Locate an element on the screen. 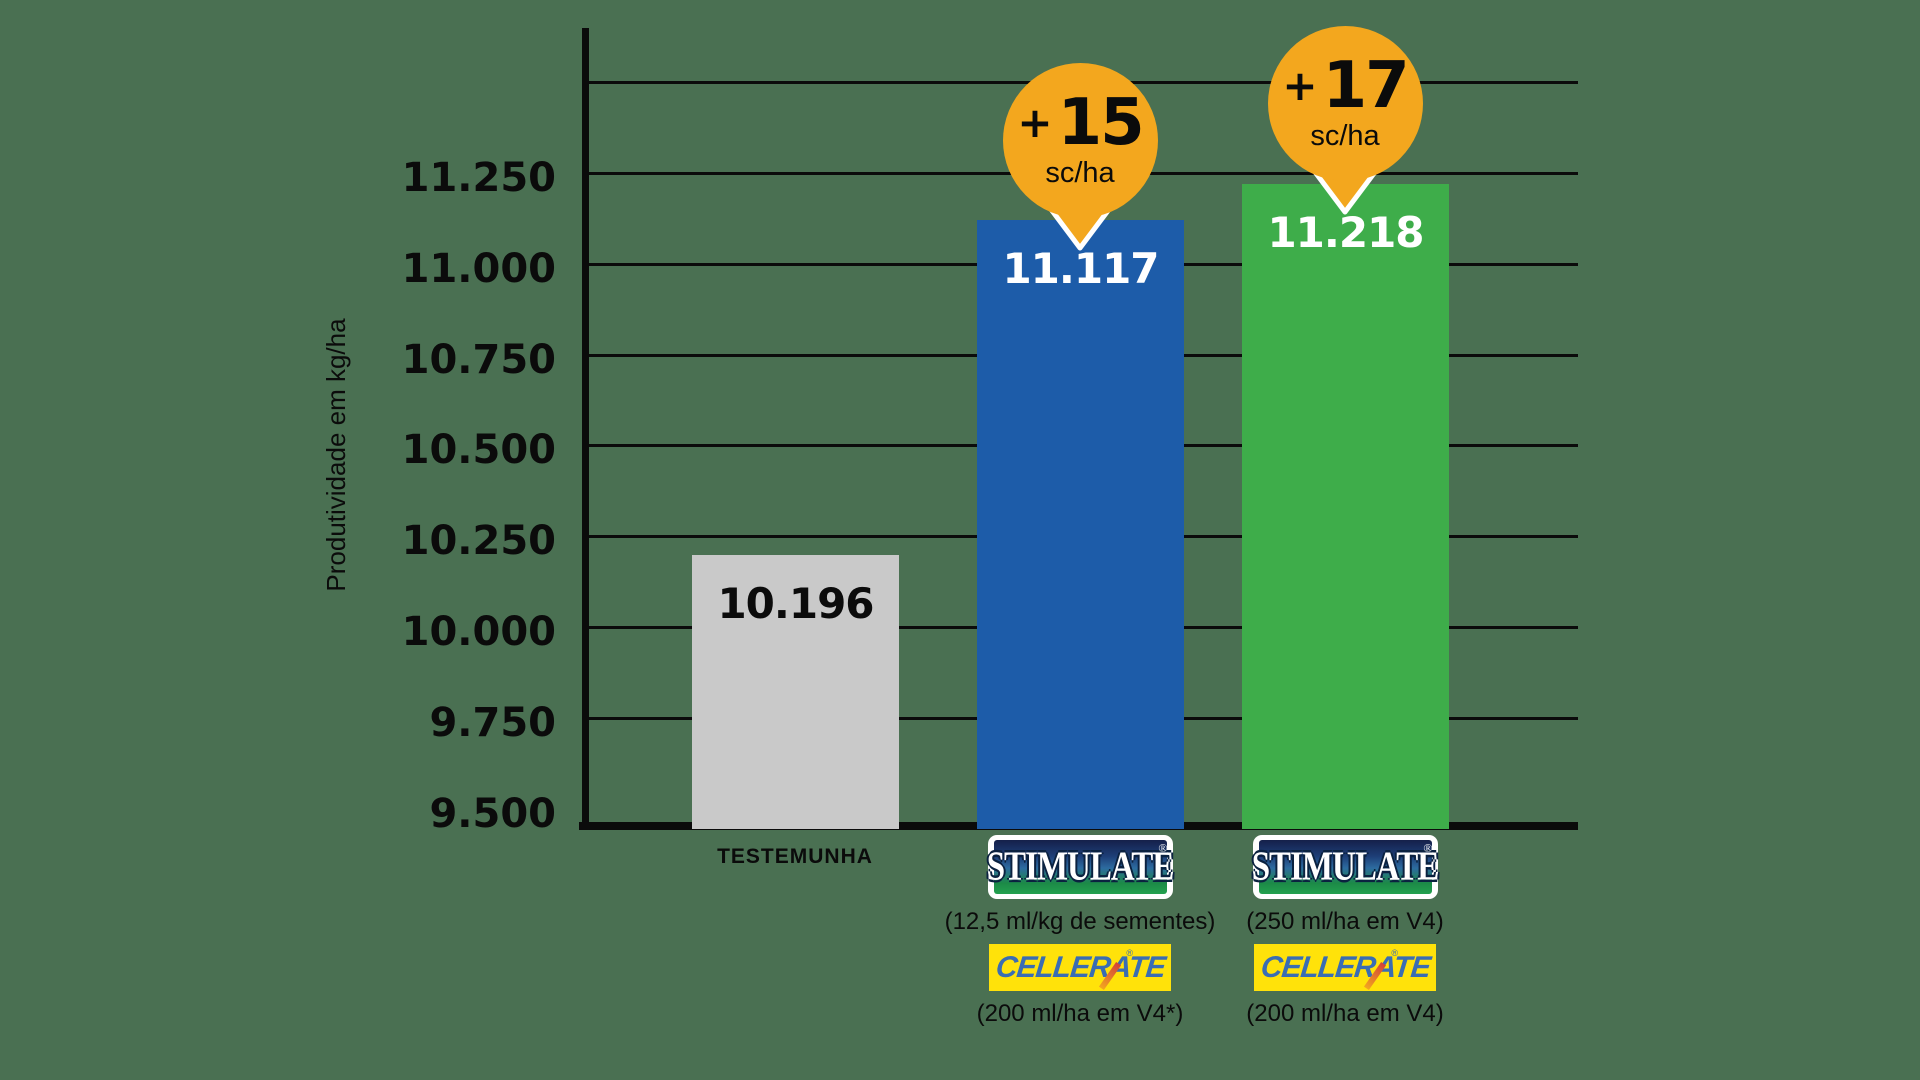  dose-label: (200 ml/ha em V4) is located at coordinates (1345, 1013).